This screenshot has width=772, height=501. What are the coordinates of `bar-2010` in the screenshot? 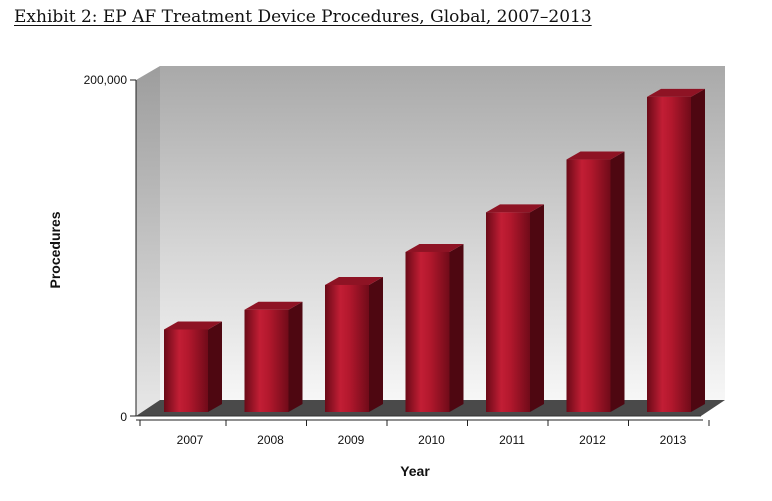 It's located at (434, 327).